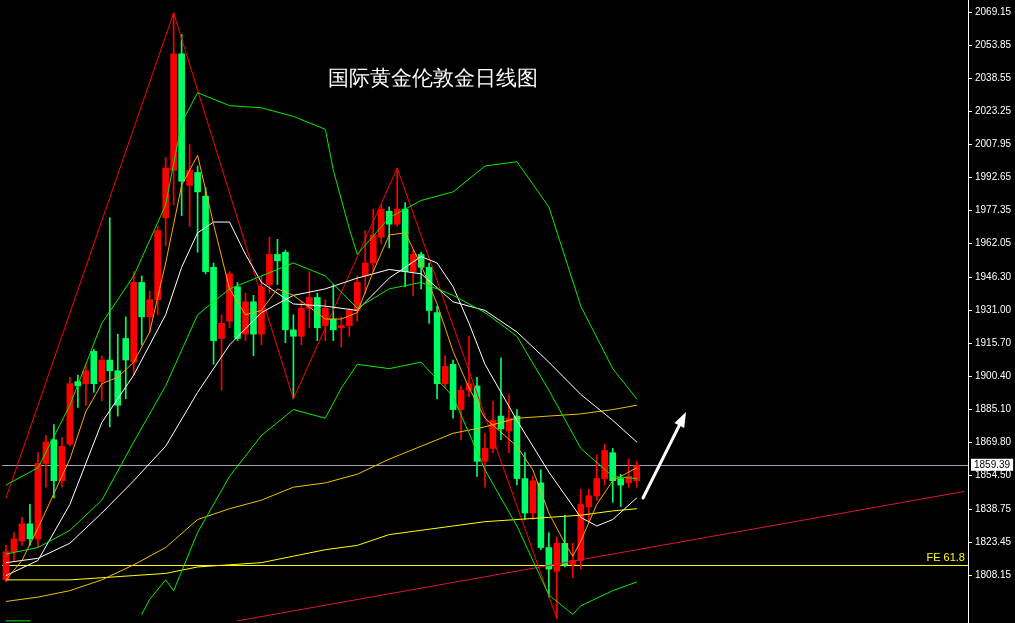  Describe the element at coordinates (993, 442) in the screenshot. I see `y-tick-label: 1869.80` at that location.